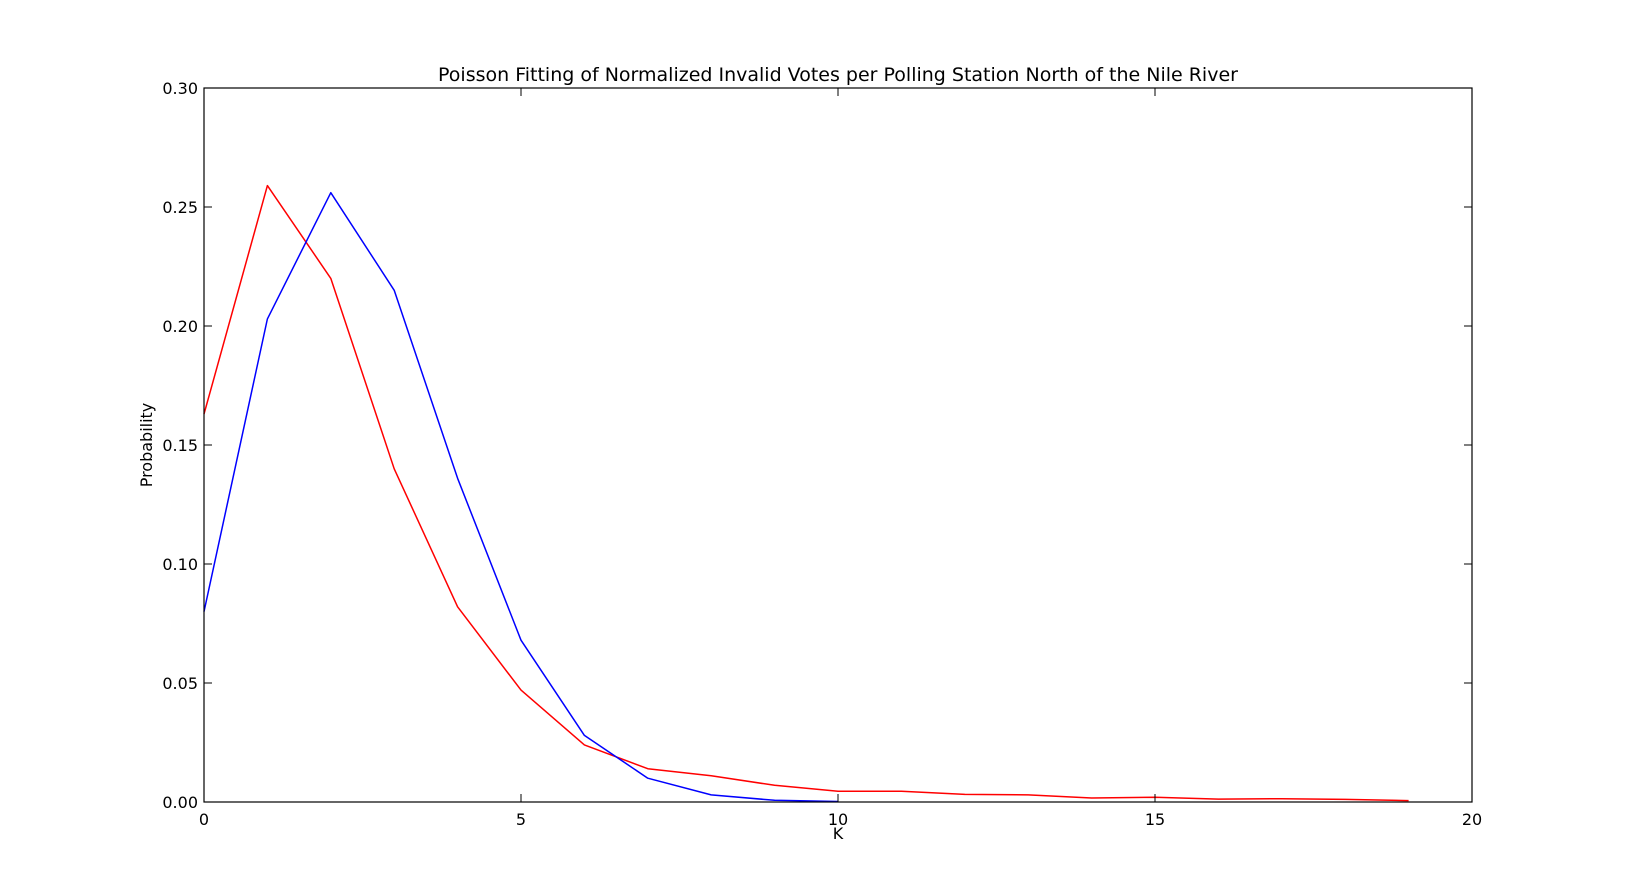  What do you see at coordinates (146, 445) in the screenshot?
I see `y-axis-label: Probability` at bounding box center [146, 445].